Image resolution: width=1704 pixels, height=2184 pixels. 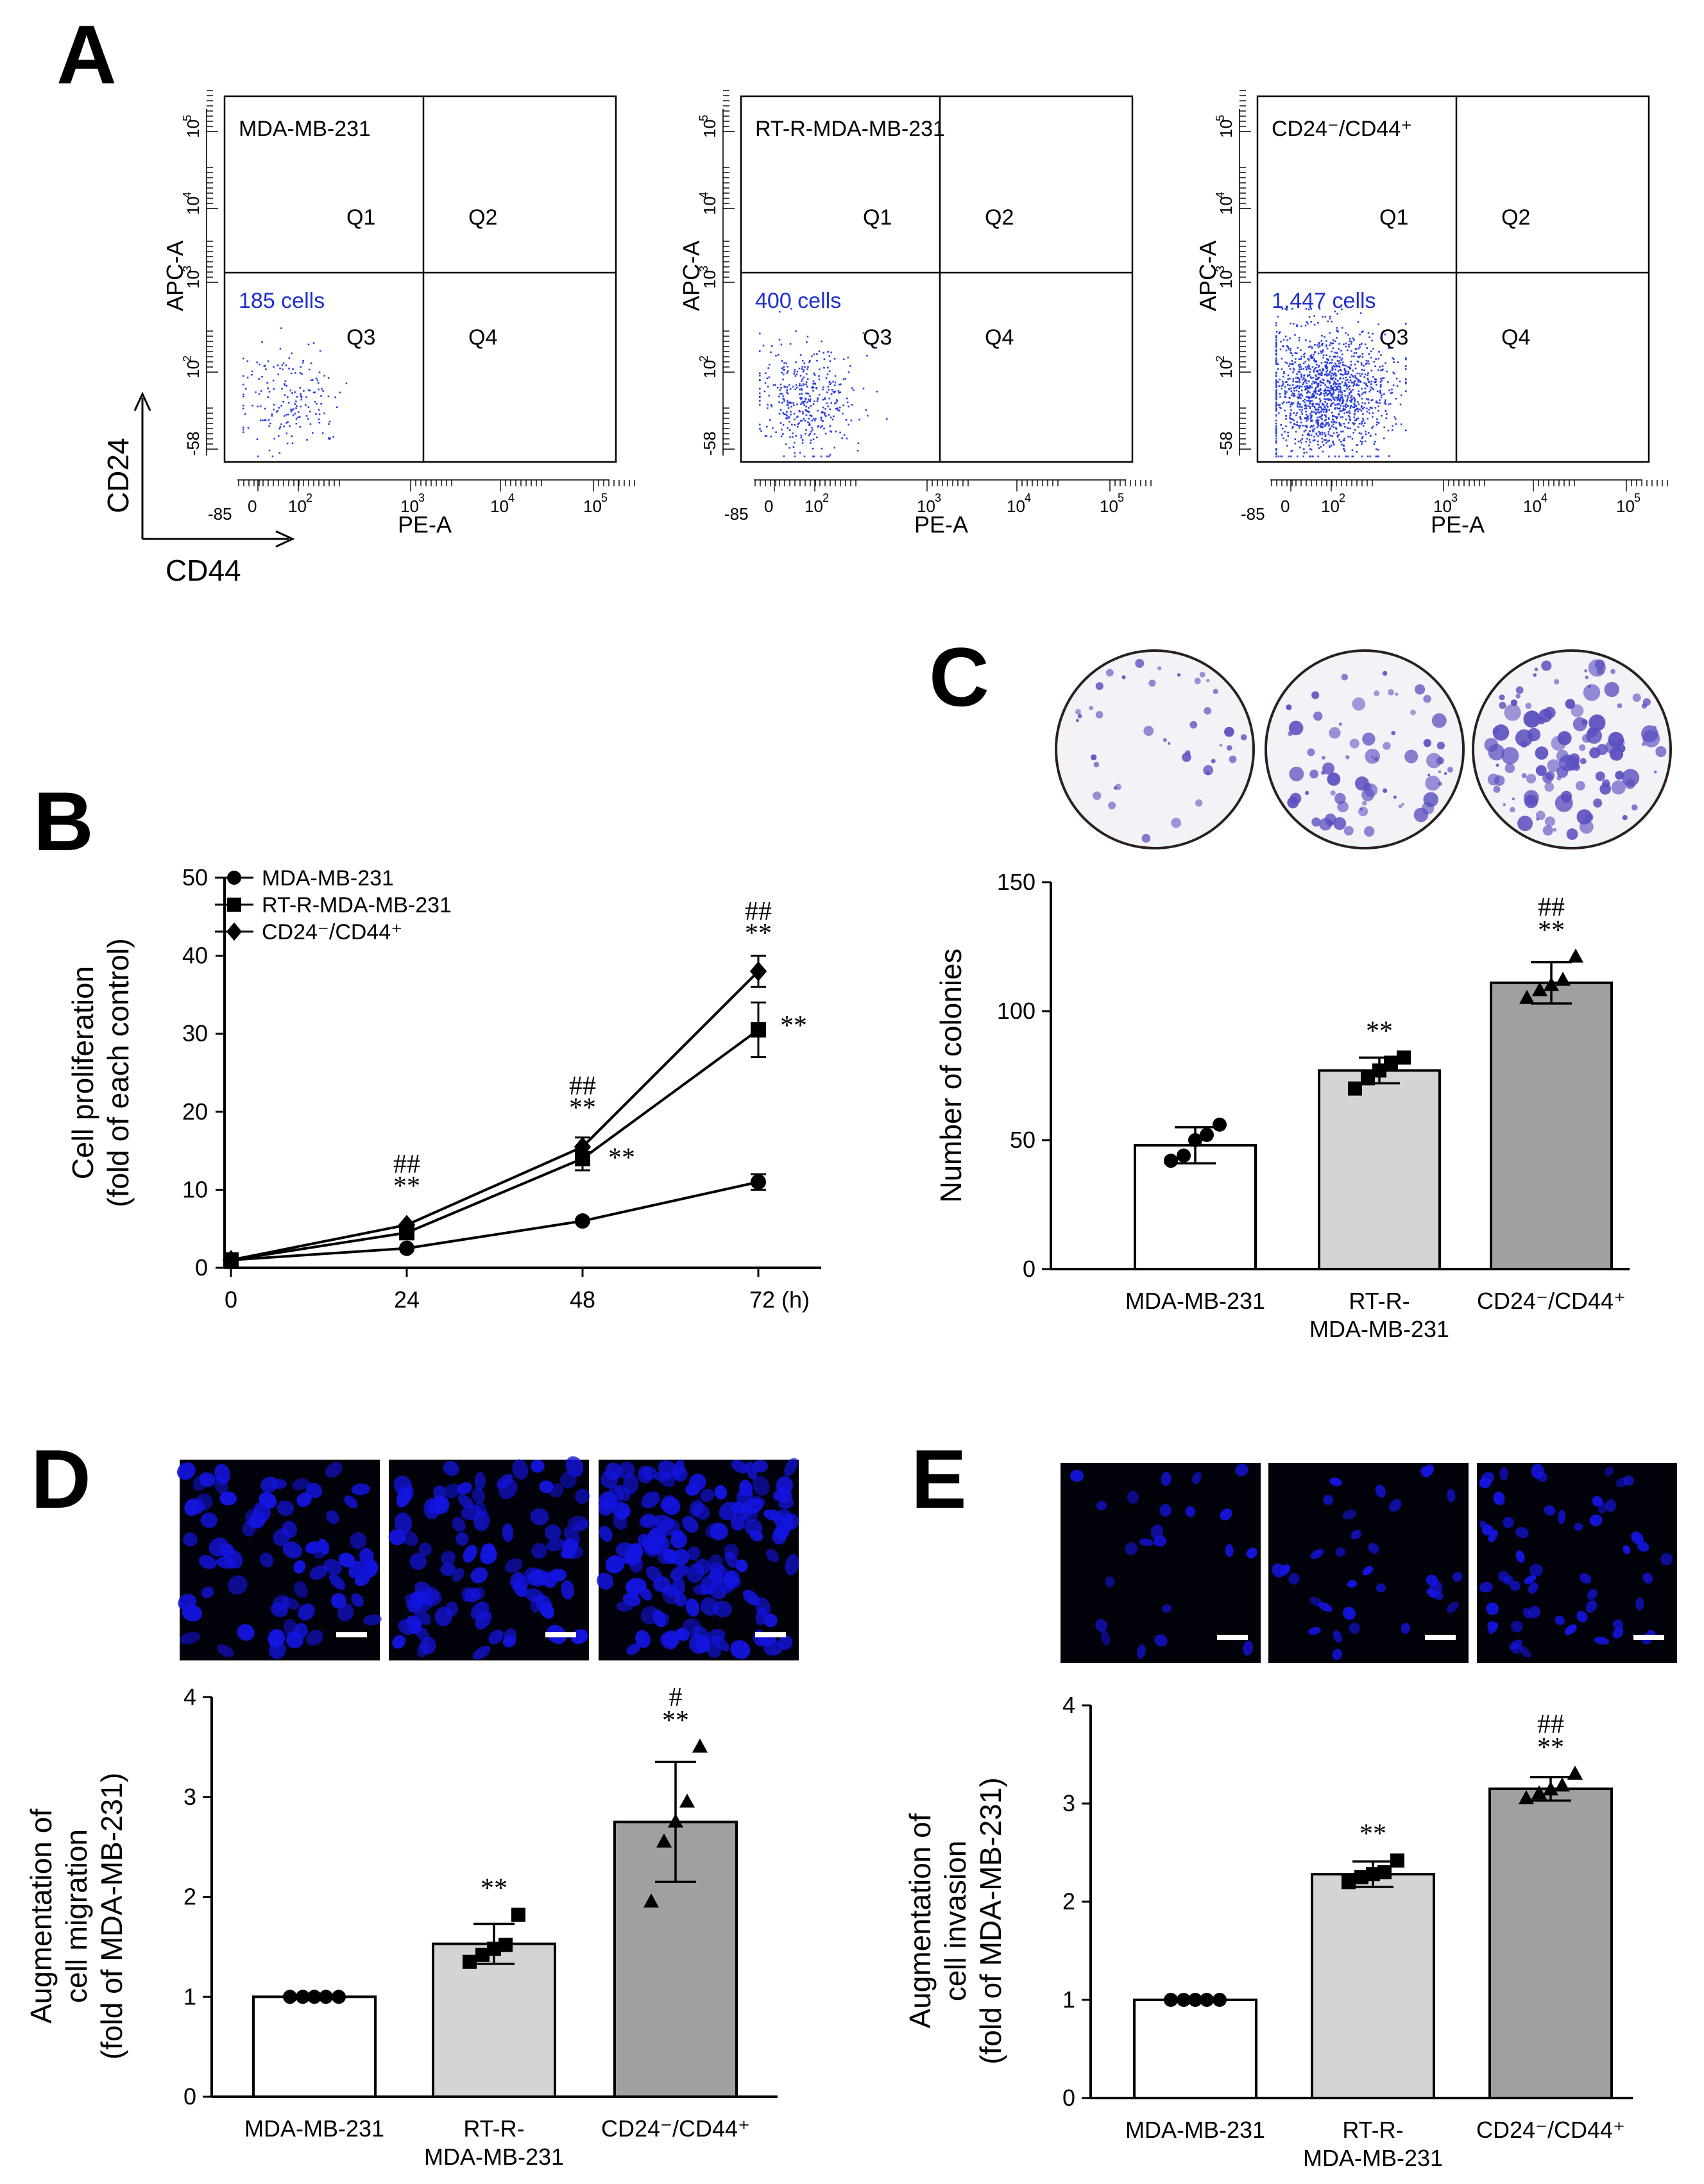 I want to click on y-axis-title-line2: cell invasion, so click(x=955, y=1921).